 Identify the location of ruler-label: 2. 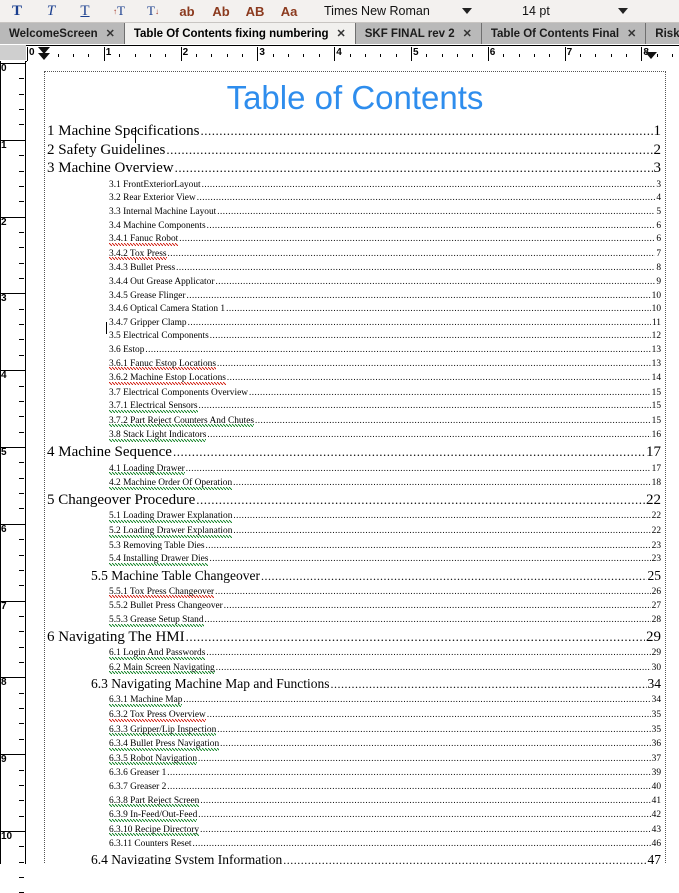
(4, 222).